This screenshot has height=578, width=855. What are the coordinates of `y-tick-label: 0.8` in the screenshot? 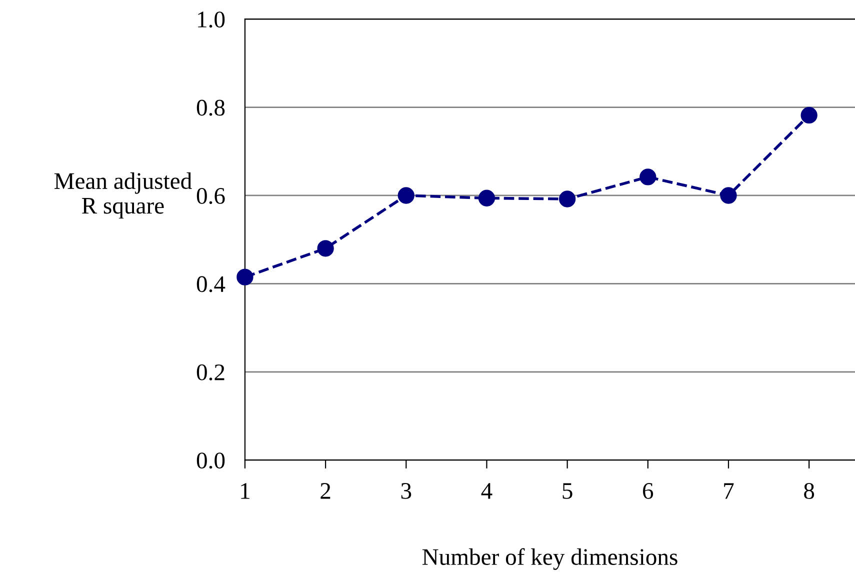 It's located at (210, 108).